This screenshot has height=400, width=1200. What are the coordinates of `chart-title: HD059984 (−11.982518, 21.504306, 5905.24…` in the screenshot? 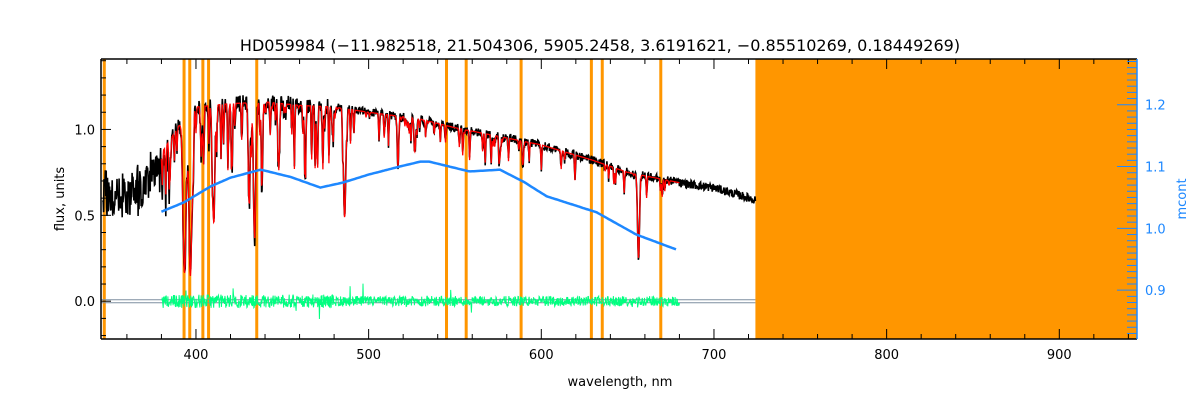 It's located at (600, 45).